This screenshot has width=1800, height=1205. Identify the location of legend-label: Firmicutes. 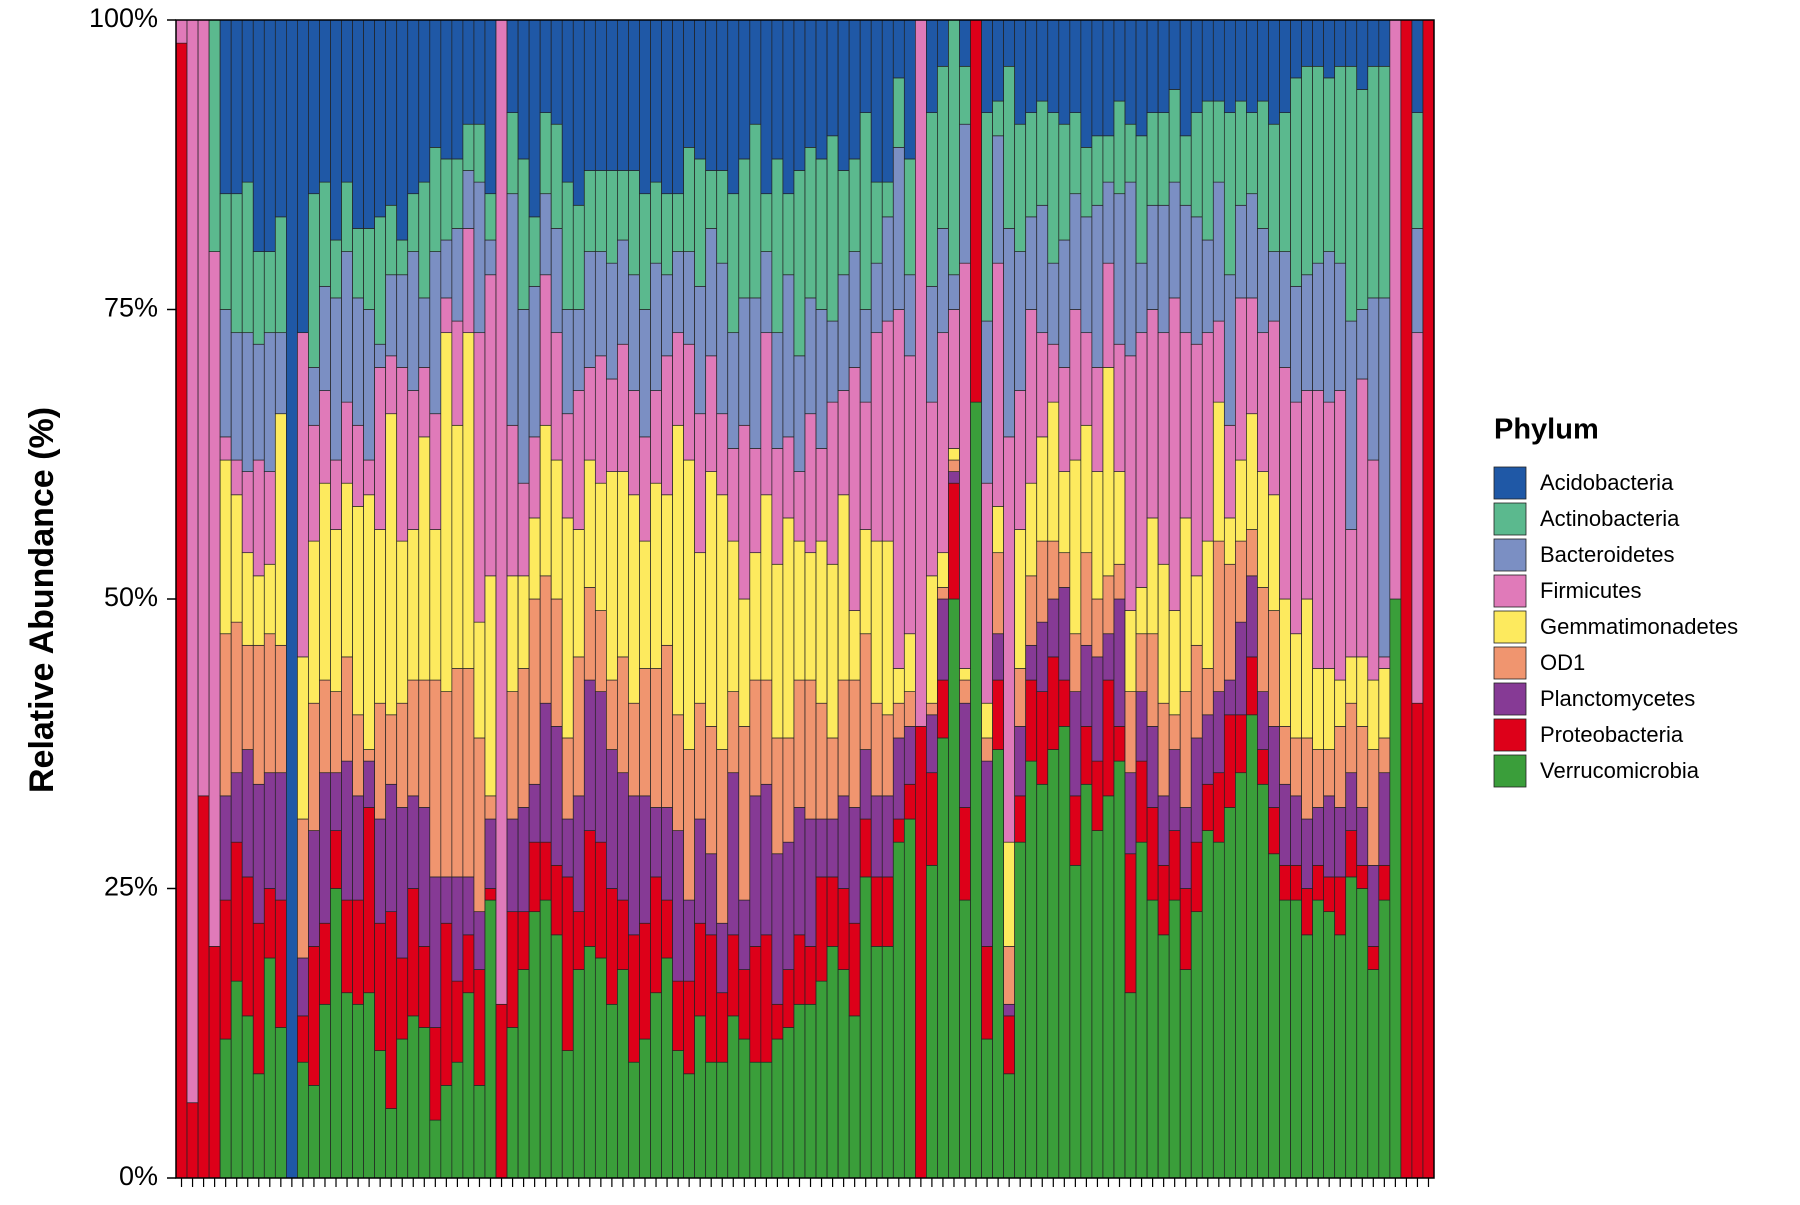
(1590, 590).